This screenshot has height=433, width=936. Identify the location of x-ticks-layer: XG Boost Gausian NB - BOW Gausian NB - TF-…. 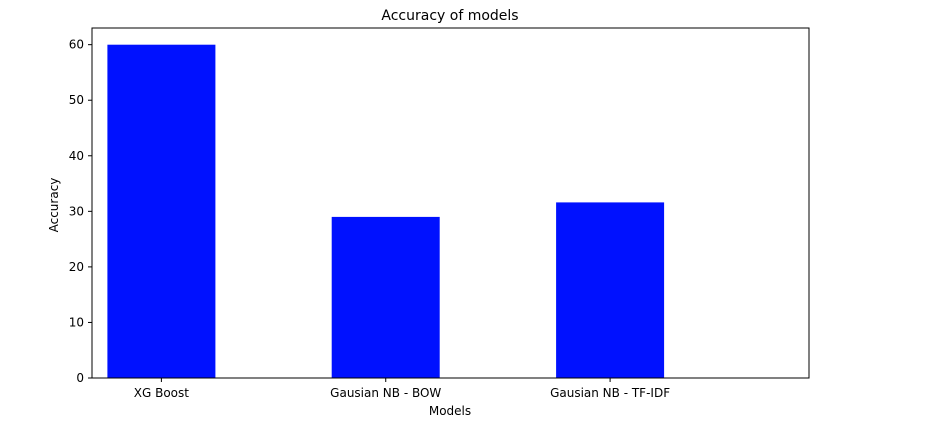
(402, 389).